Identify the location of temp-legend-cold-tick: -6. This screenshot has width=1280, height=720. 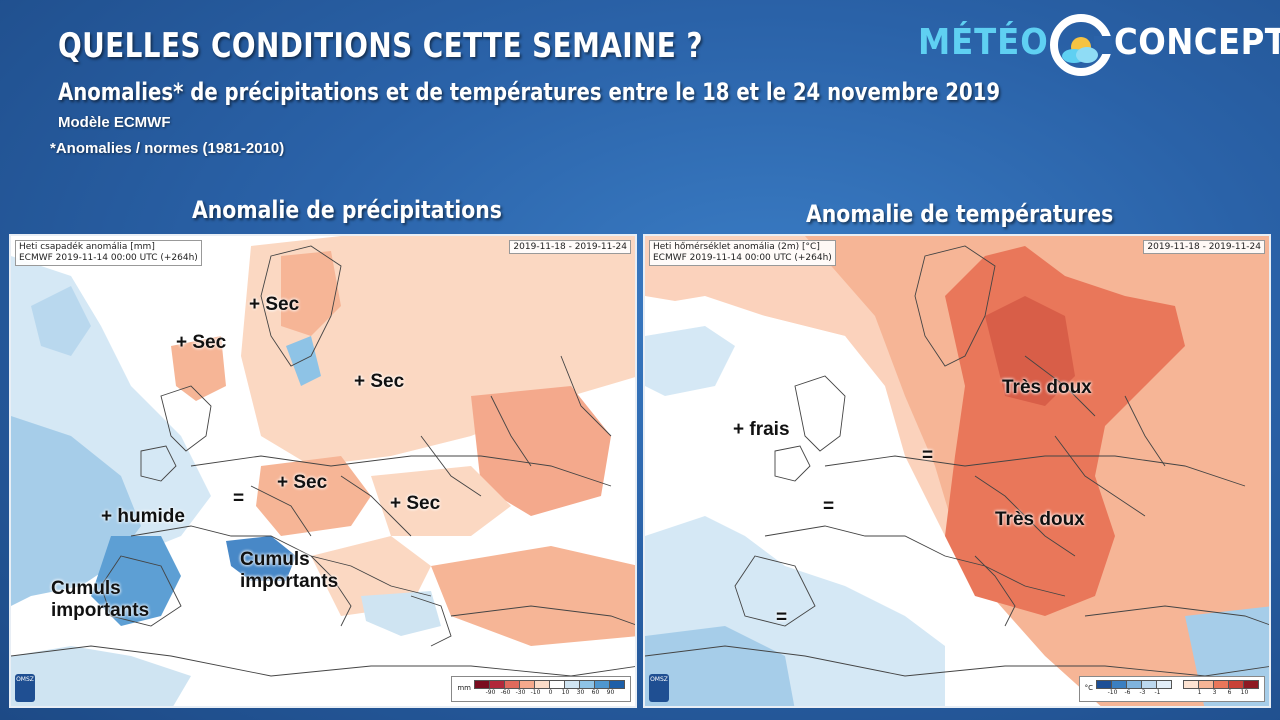
(1127, 692).